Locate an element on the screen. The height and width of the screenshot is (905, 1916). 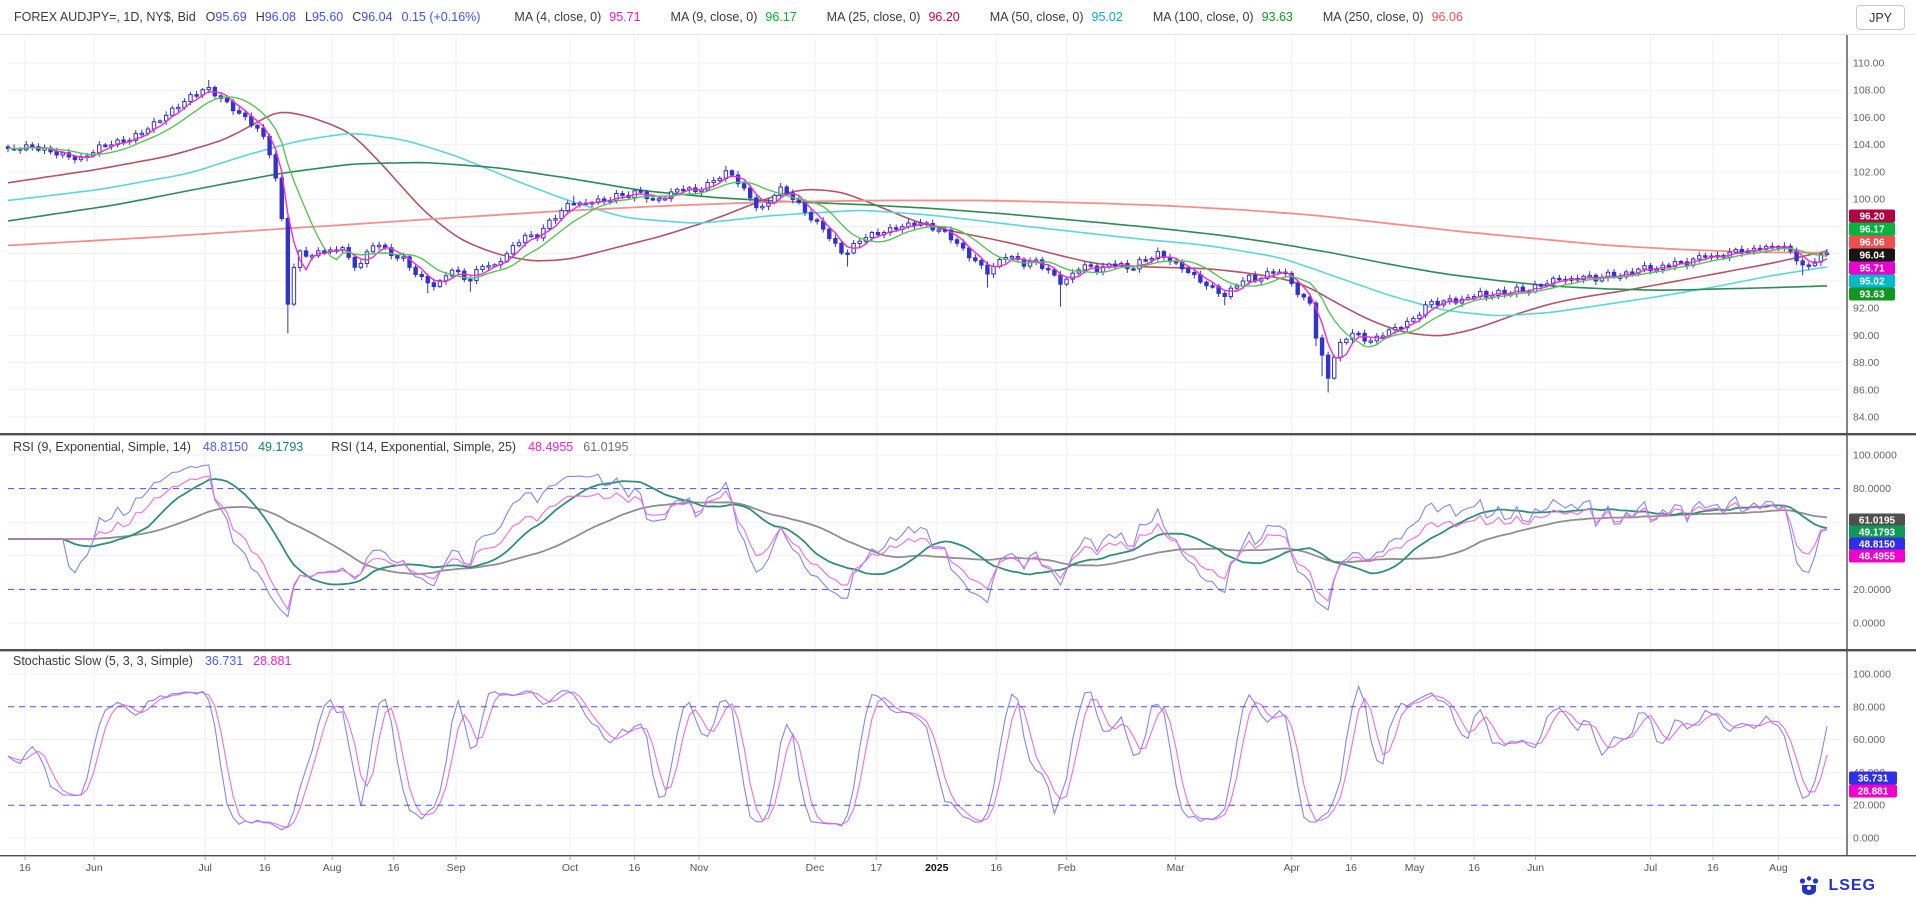
ma-readout-4: MA (100, close, 0) 93.63 is located at coordinates (1222, 17).